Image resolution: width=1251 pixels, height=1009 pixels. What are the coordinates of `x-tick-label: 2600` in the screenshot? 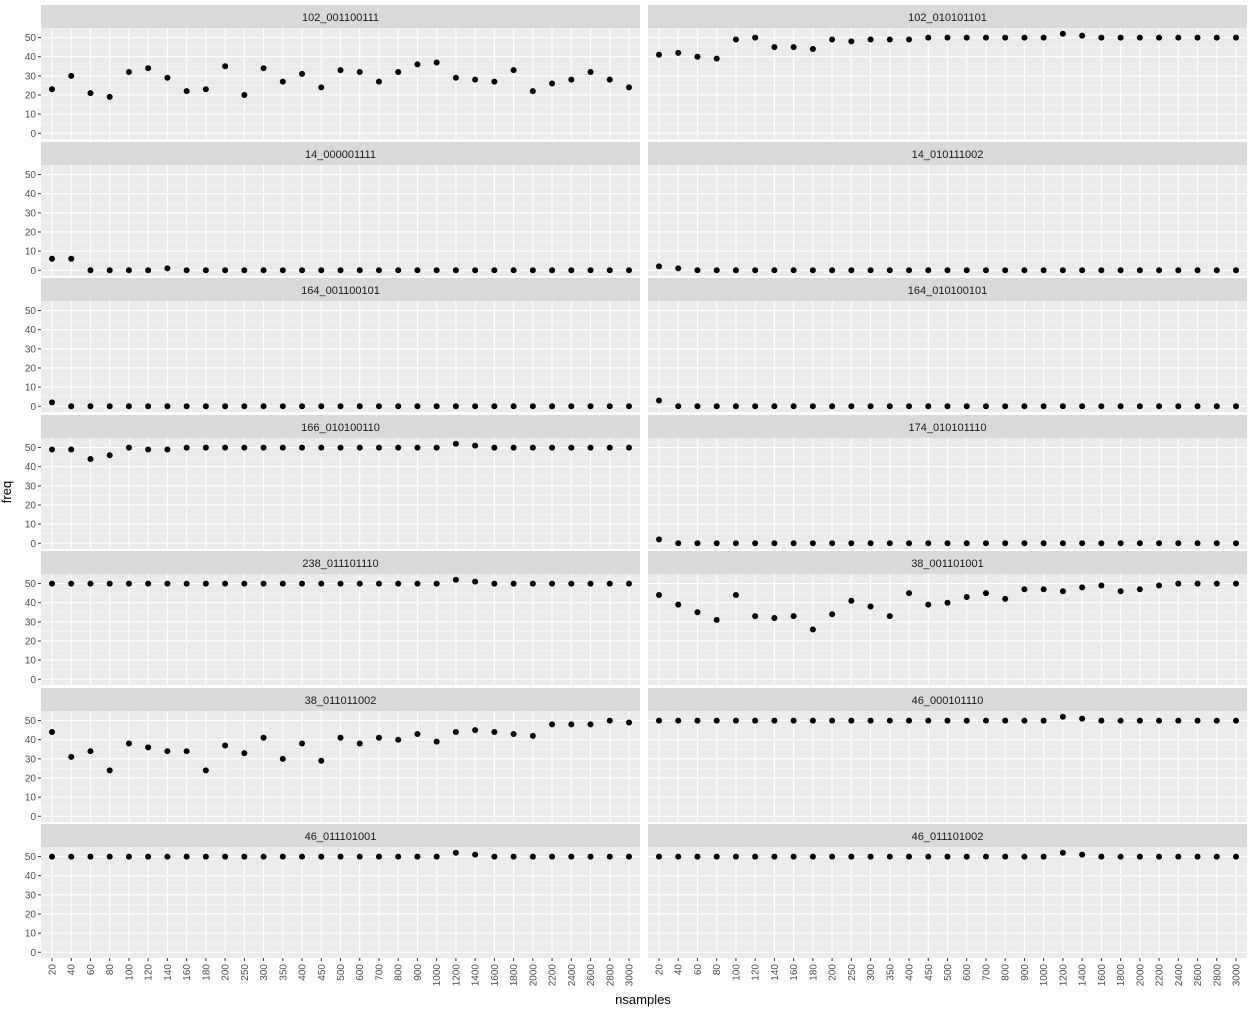 It's located at (1198, 975).